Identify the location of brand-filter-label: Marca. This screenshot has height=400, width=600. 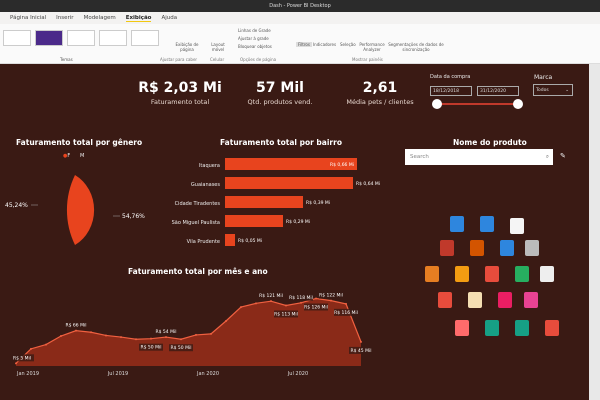
(543, 77).